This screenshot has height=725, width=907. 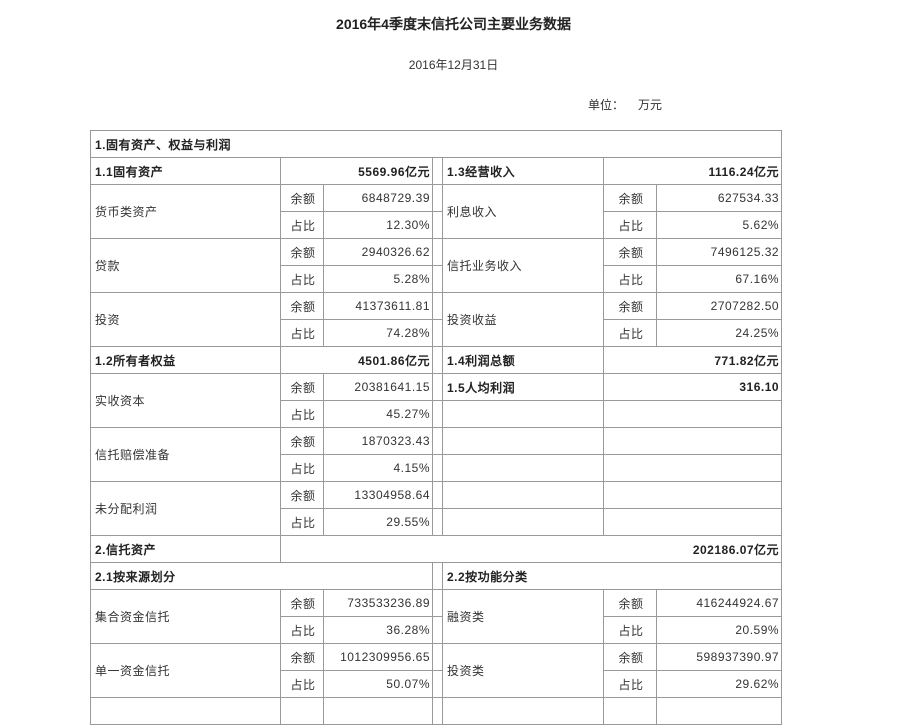 What do you see at coordinates (261, 576) in the screenshot?
I see `group-label: 2.1按来源划分` at bounding box center [261, 576].